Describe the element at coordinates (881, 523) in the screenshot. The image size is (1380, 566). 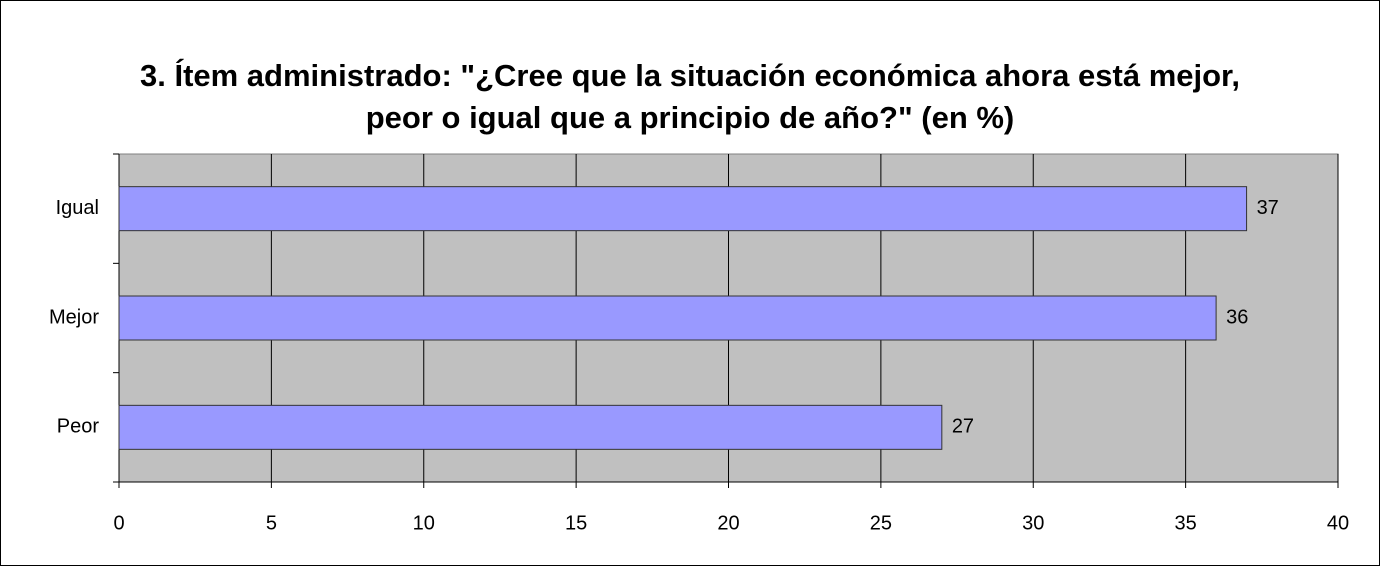
I see `x-tick-label: 25` at that location.